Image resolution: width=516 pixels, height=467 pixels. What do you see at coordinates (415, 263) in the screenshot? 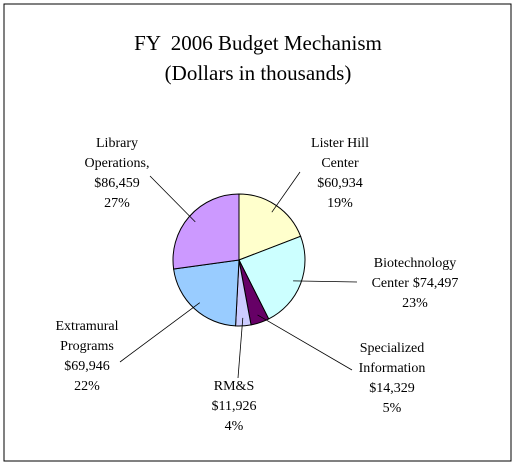
I see `category-label: Biotechnology` at bounding box center [415, 263].